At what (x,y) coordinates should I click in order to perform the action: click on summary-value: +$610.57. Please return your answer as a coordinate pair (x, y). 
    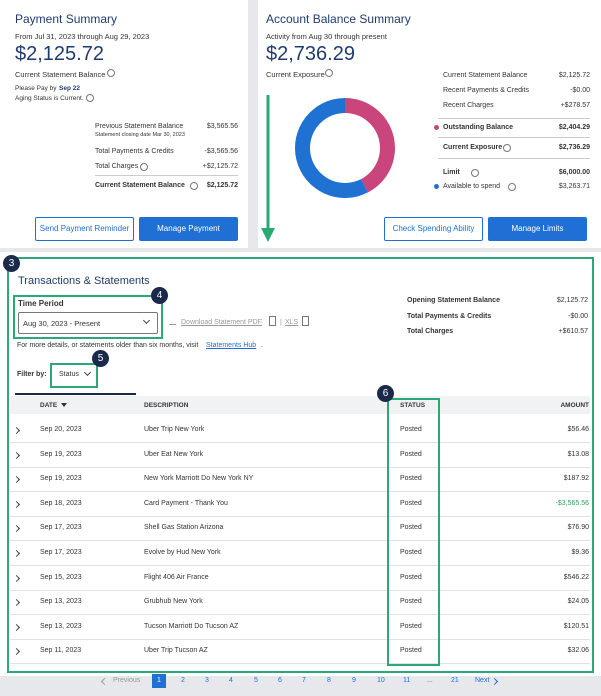
    Looking at the image, I should click on (573, 331).